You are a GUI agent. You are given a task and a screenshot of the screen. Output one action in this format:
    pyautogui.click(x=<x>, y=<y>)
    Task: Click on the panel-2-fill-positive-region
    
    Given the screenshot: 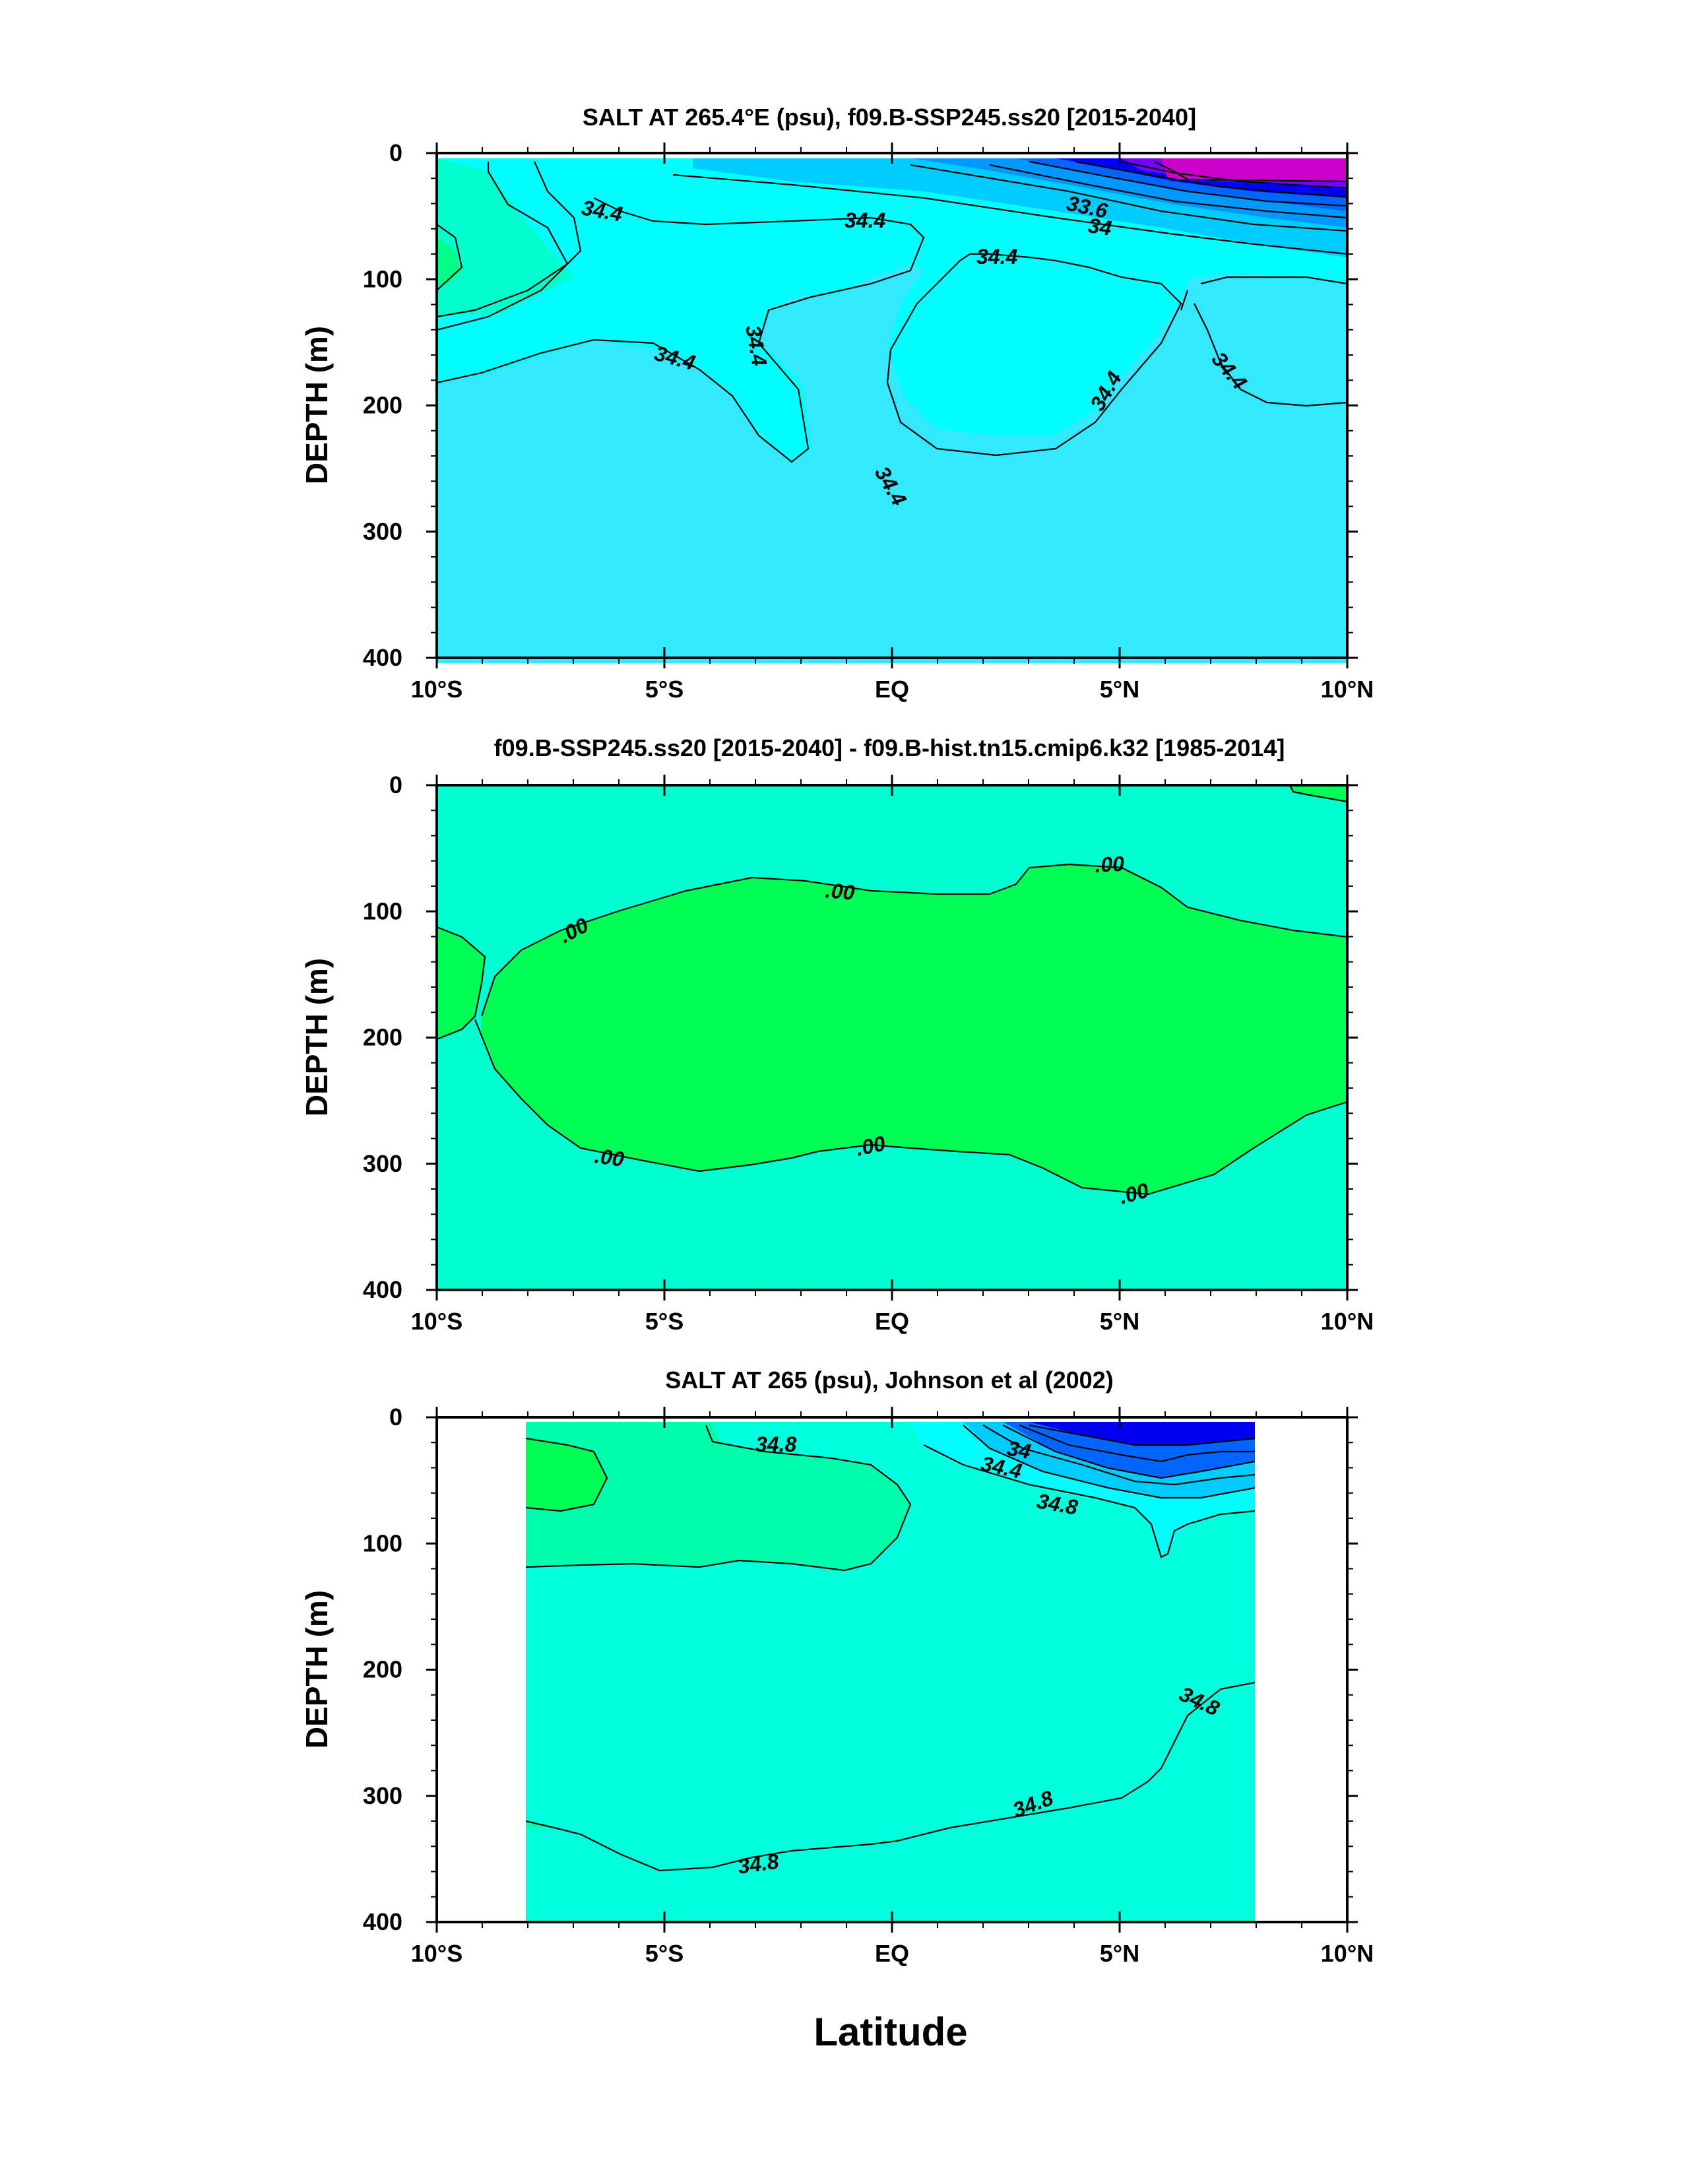 What is the action you would take?
    pyautogui.click(x=914, y=1029)
    